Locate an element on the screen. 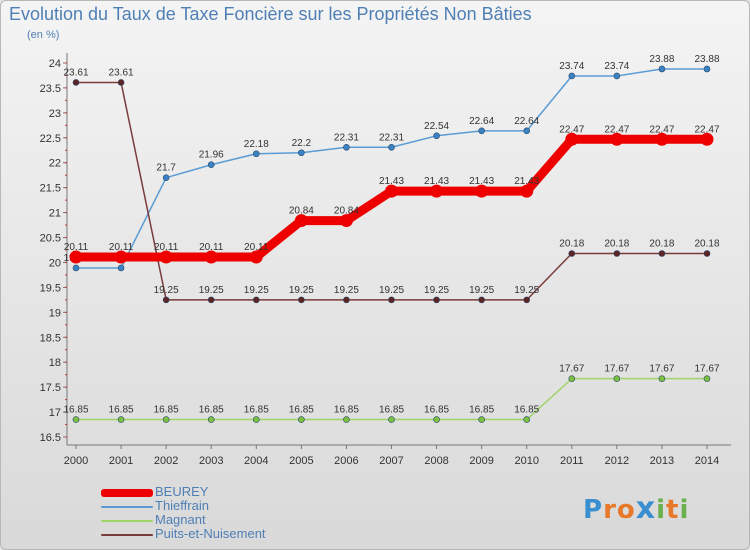 The width and height of the screenshot is (750, 550). data-label-thieffrain: 23.74 is located at coordinates (571, 66).